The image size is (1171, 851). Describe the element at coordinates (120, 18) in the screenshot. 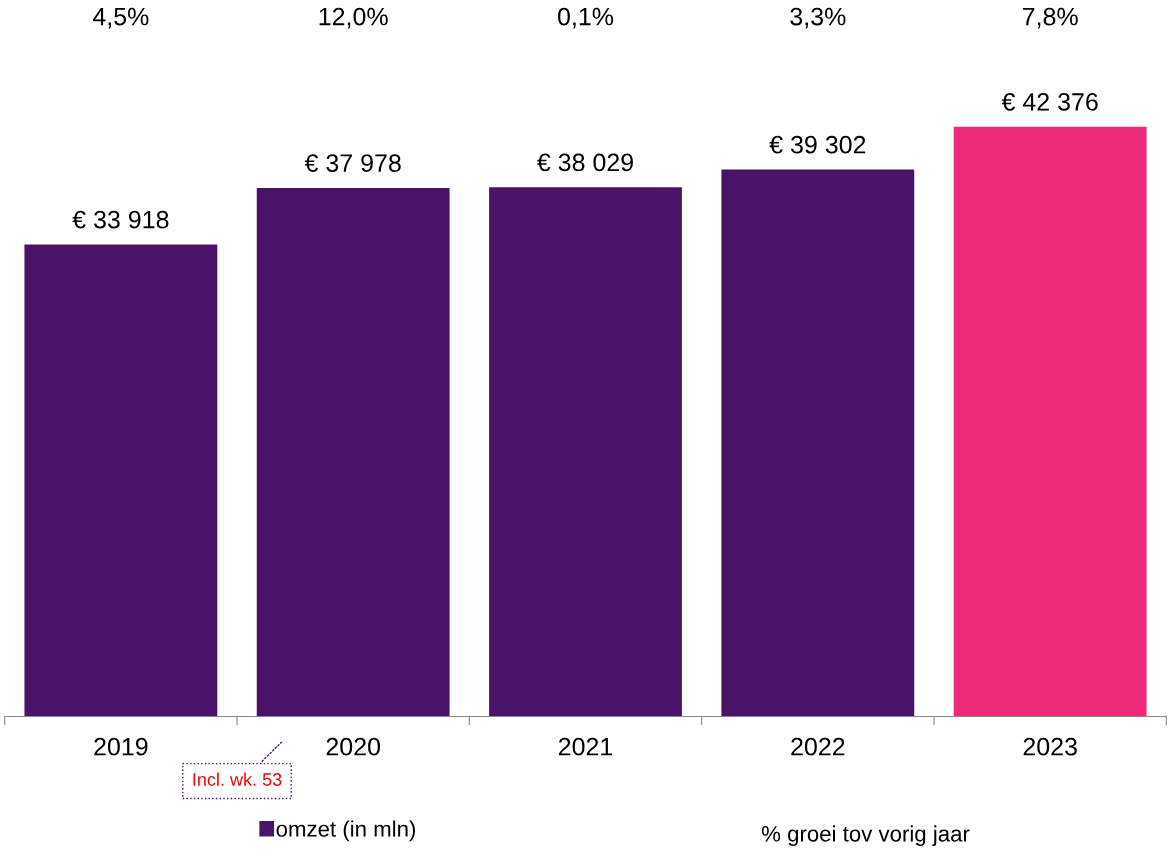

I see `text: 4,5%` at that location.